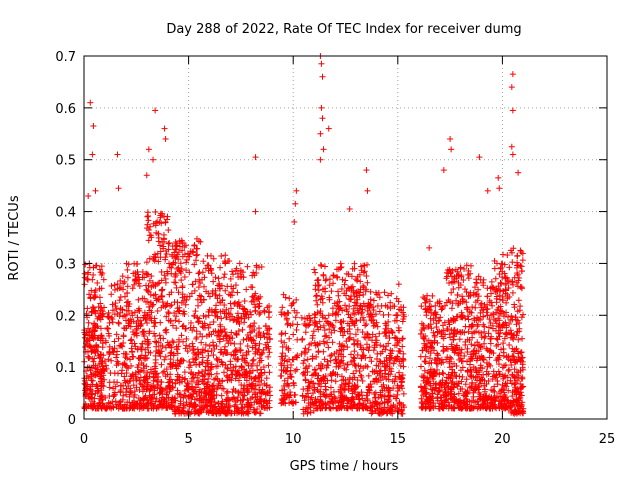 This screenshot has height=480, width=640. Describe the element at coordinates (398, 439) in the screenshot. I see `x-tick-label: 15` at that location.